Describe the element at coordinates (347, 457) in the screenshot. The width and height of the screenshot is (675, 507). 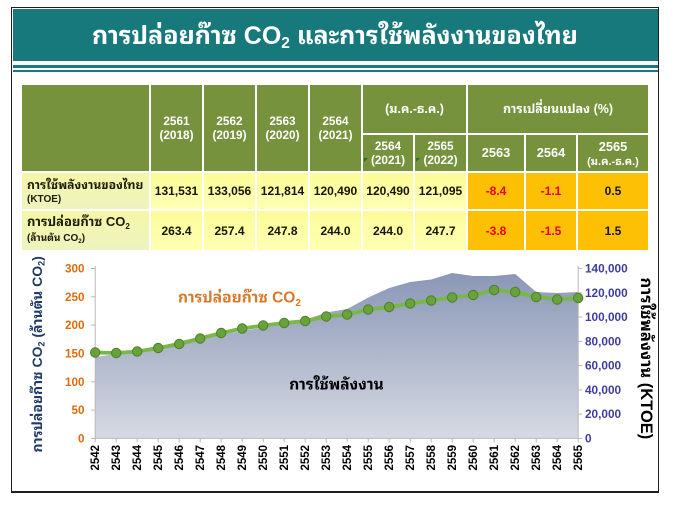
I see `svg-text: 2554` at that location.